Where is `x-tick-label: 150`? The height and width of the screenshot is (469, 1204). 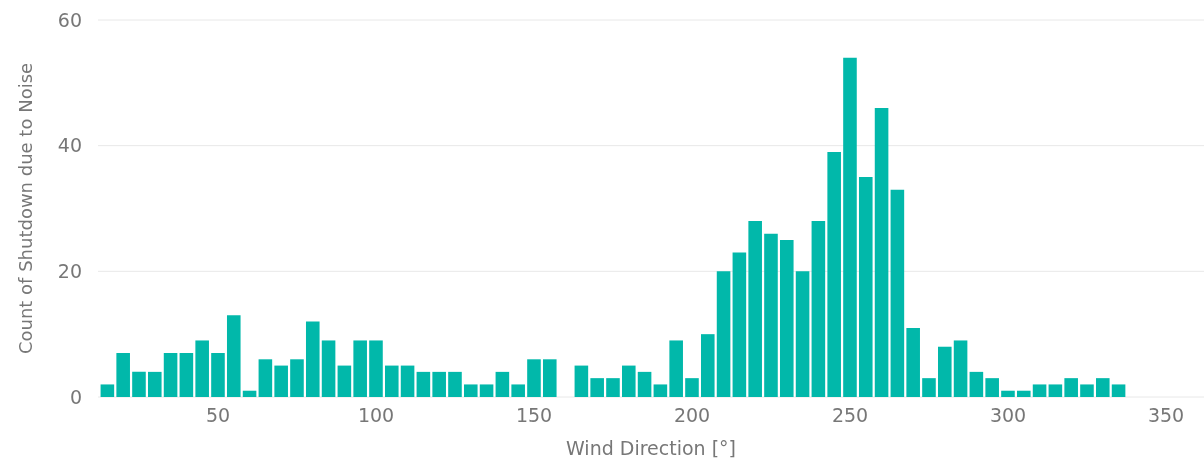 x-tick-label: 150 is located at coordinates (534, 415).